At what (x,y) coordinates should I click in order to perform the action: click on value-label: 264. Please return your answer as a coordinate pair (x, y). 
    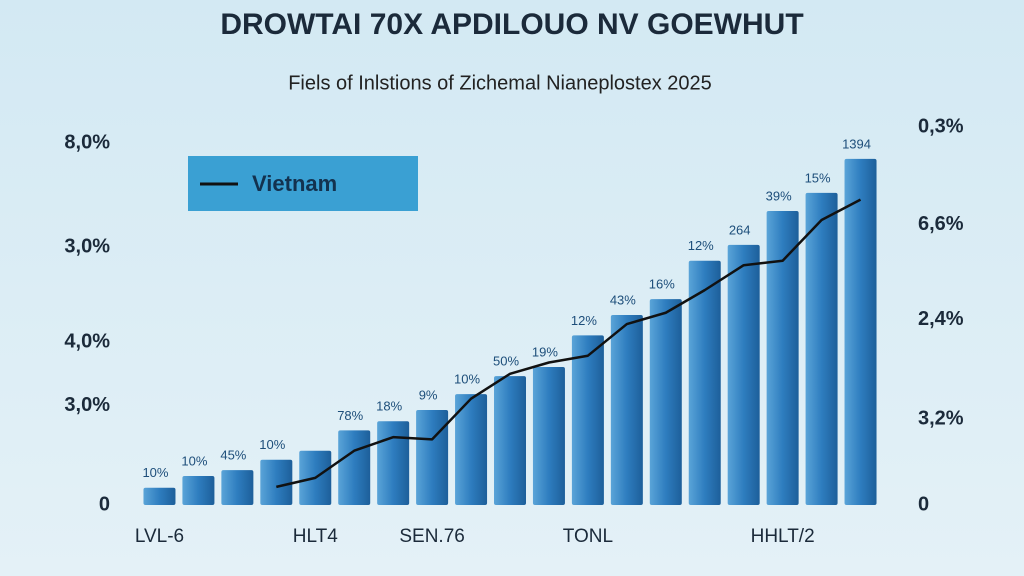
    Looking at the image, I should click on (740, 229).